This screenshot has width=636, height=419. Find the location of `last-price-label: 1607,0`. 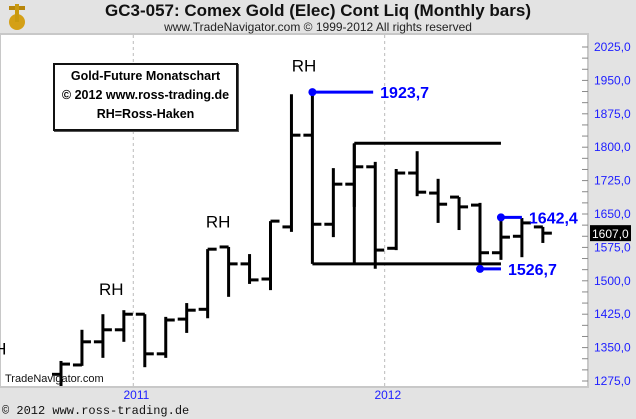

last-price-label: 1607,0 is located at coordinates (610, 234).